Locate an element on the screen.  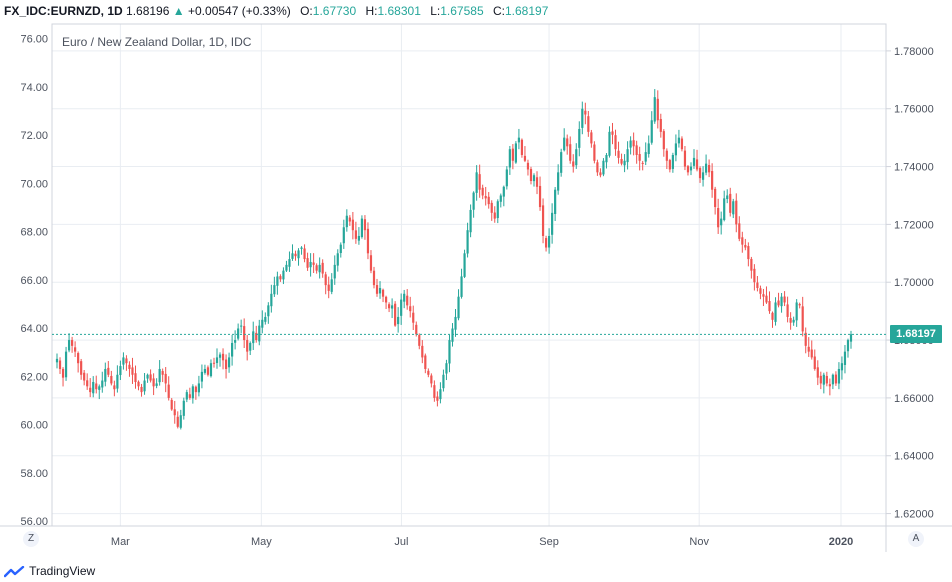
auto-scale-button: A is located at coordinates (916, 539).